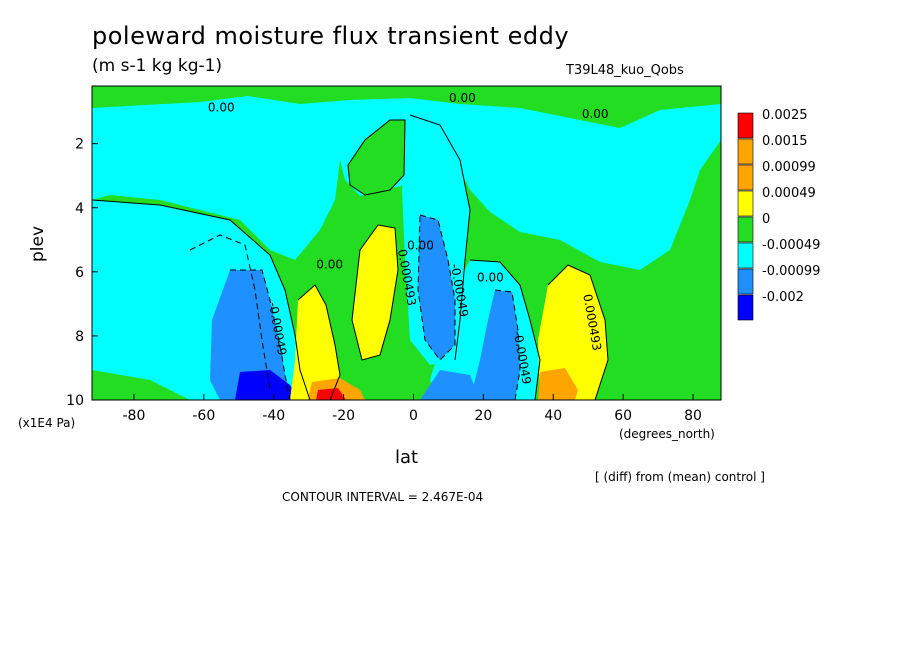 Image resolution: width=904 pixels, height=654 pixels. Describe the element at coordinates (785, 141) in the screenshot. I see `legend-label: 0.0015` at that location.